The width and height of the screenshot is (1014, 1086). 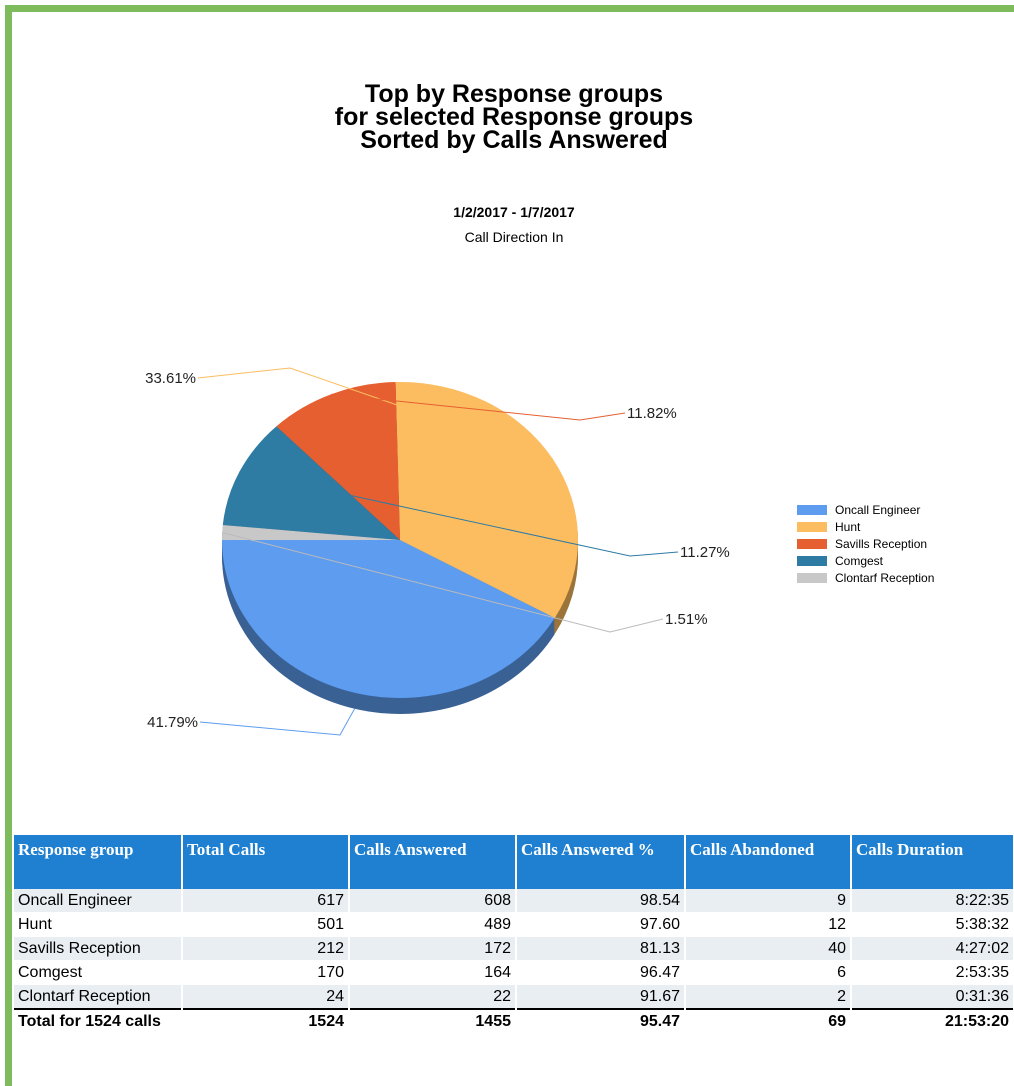 What do you see at coordinates (877, 510) in the screenshot?
I see `legend-label: Oncall Engineer` at bounding box center [877, 510].